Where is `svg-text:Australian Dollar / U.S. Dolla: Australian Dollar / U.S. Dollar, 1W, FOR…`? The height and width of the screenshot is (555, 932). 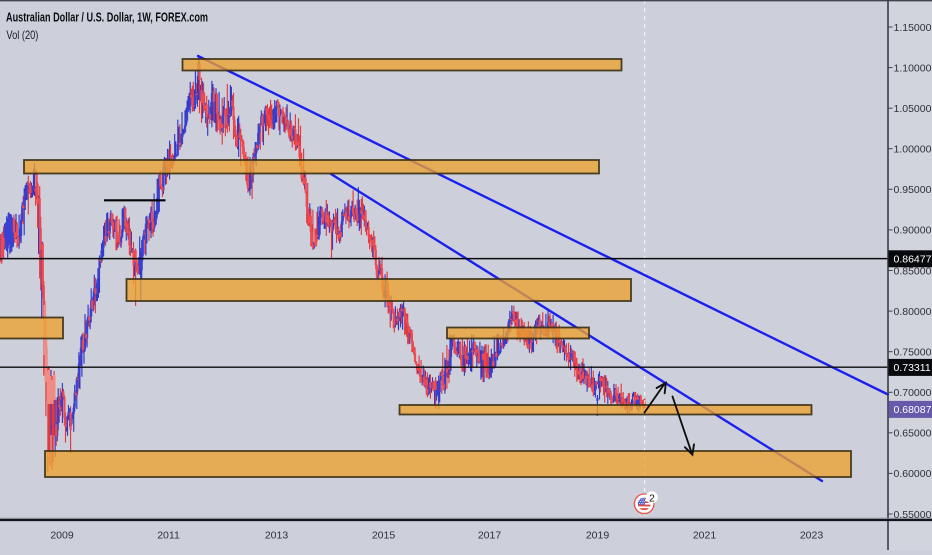
svg-text:Australian Dollar / U.S. Dolla: Australian Dollar / U.S. Dollar, 1W, FOR… is located at coordinates (107, 18).